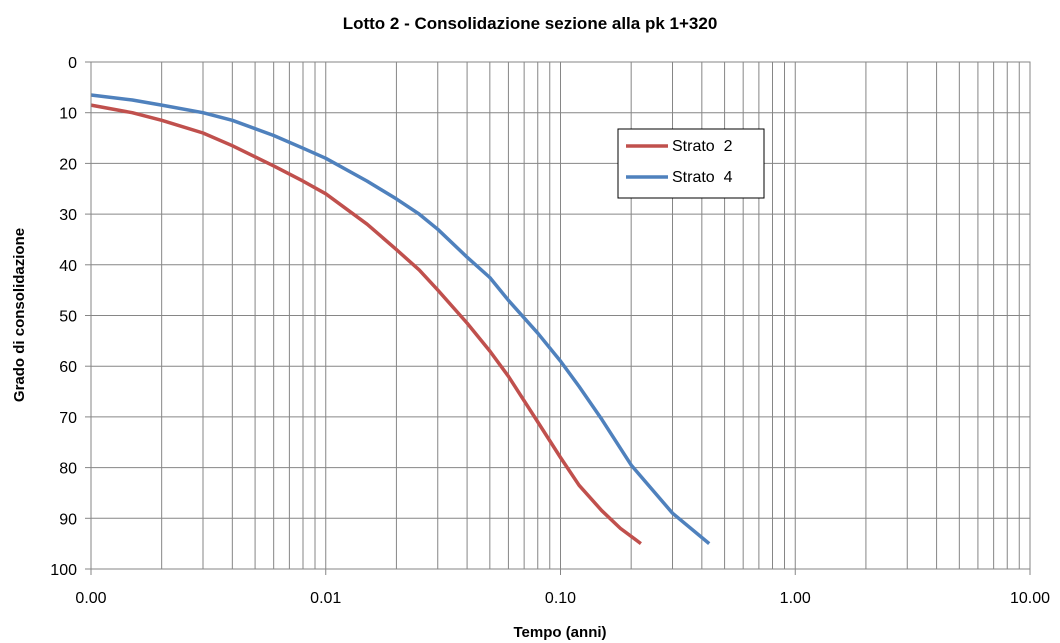  What do you see at coordinates (68, 317) in the screenshot?
I see `y-tick-label: 50` at bounding box center [68, 317].